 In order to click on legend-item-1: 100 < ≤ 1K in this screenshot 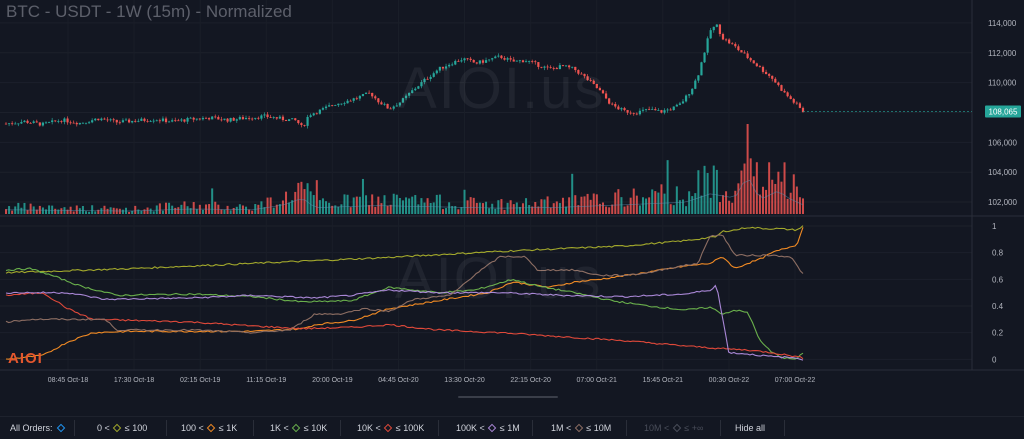, I will do `click(209, 428)`.